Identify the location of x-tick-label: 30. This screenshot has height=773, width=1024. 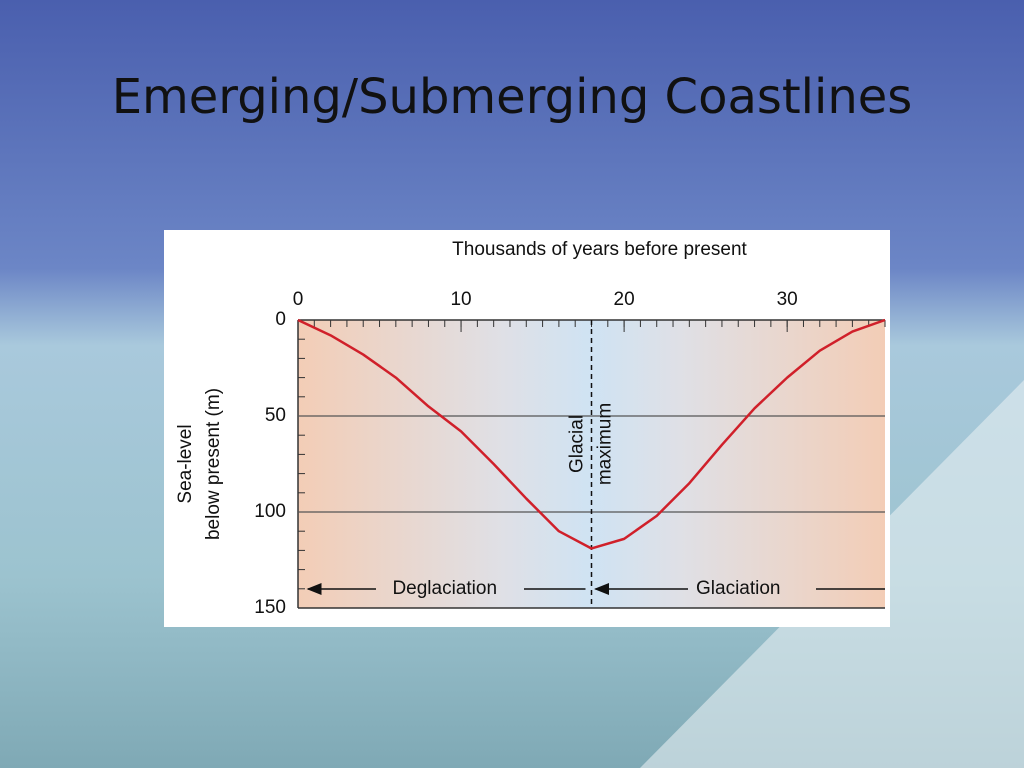
(787, 299).